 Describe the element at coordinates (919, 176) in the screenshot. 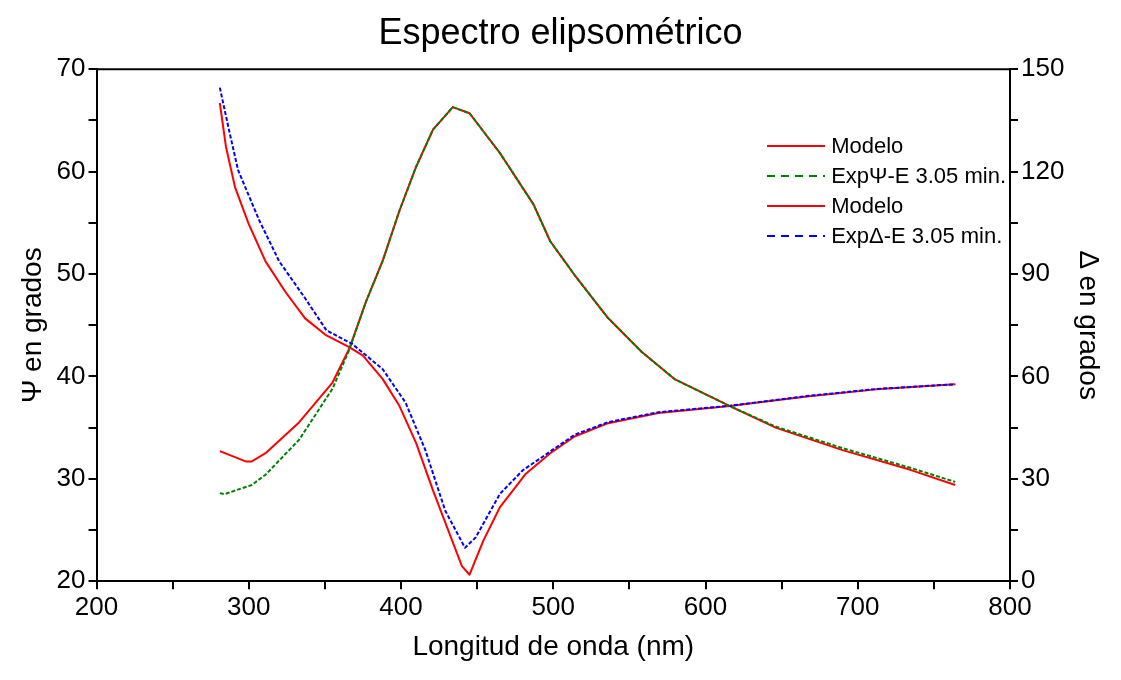

I see `legend-label: ExpΨ-E 3.05 min.` at that location.